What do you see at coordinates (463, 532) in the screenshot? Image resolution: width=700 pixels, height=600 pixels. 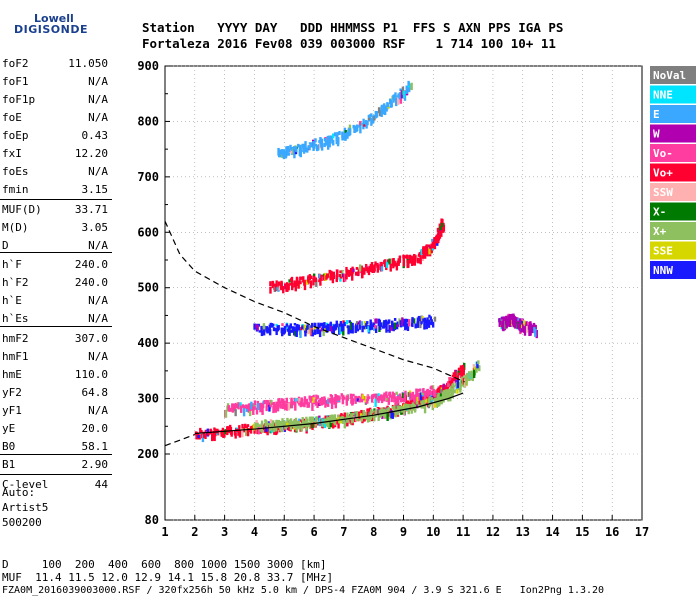 I see `x-tick-label: 11` at bounding box center [463, 532].